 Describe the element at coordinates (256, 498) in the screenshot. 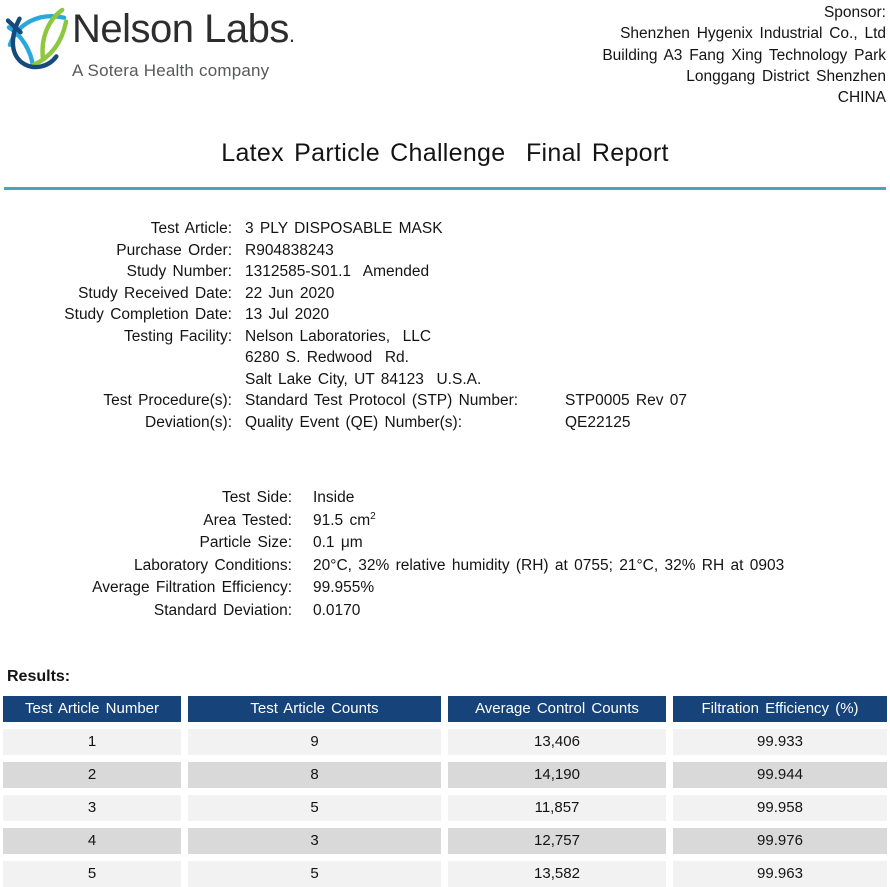

I see `parameter-label: Test Side:` at that location.